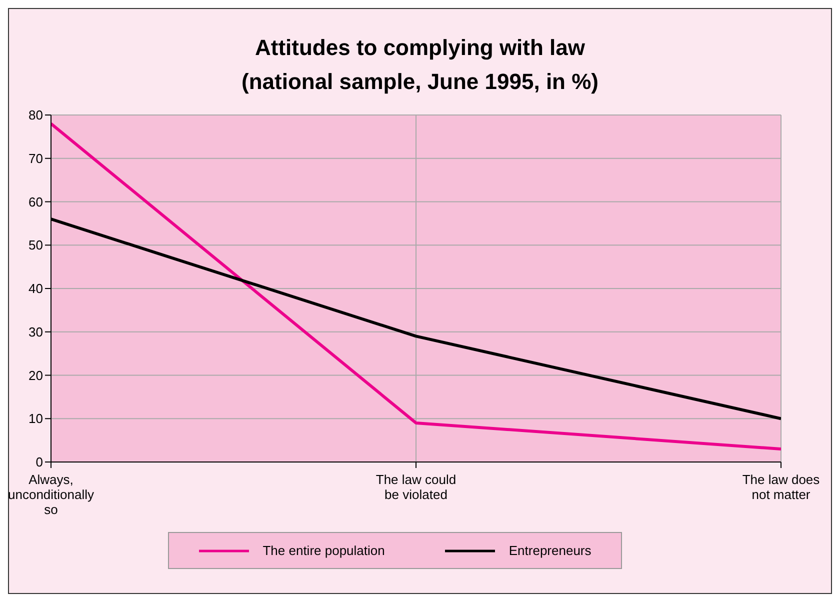  I want to click on y-tick-label: 30, so click(35, 332).